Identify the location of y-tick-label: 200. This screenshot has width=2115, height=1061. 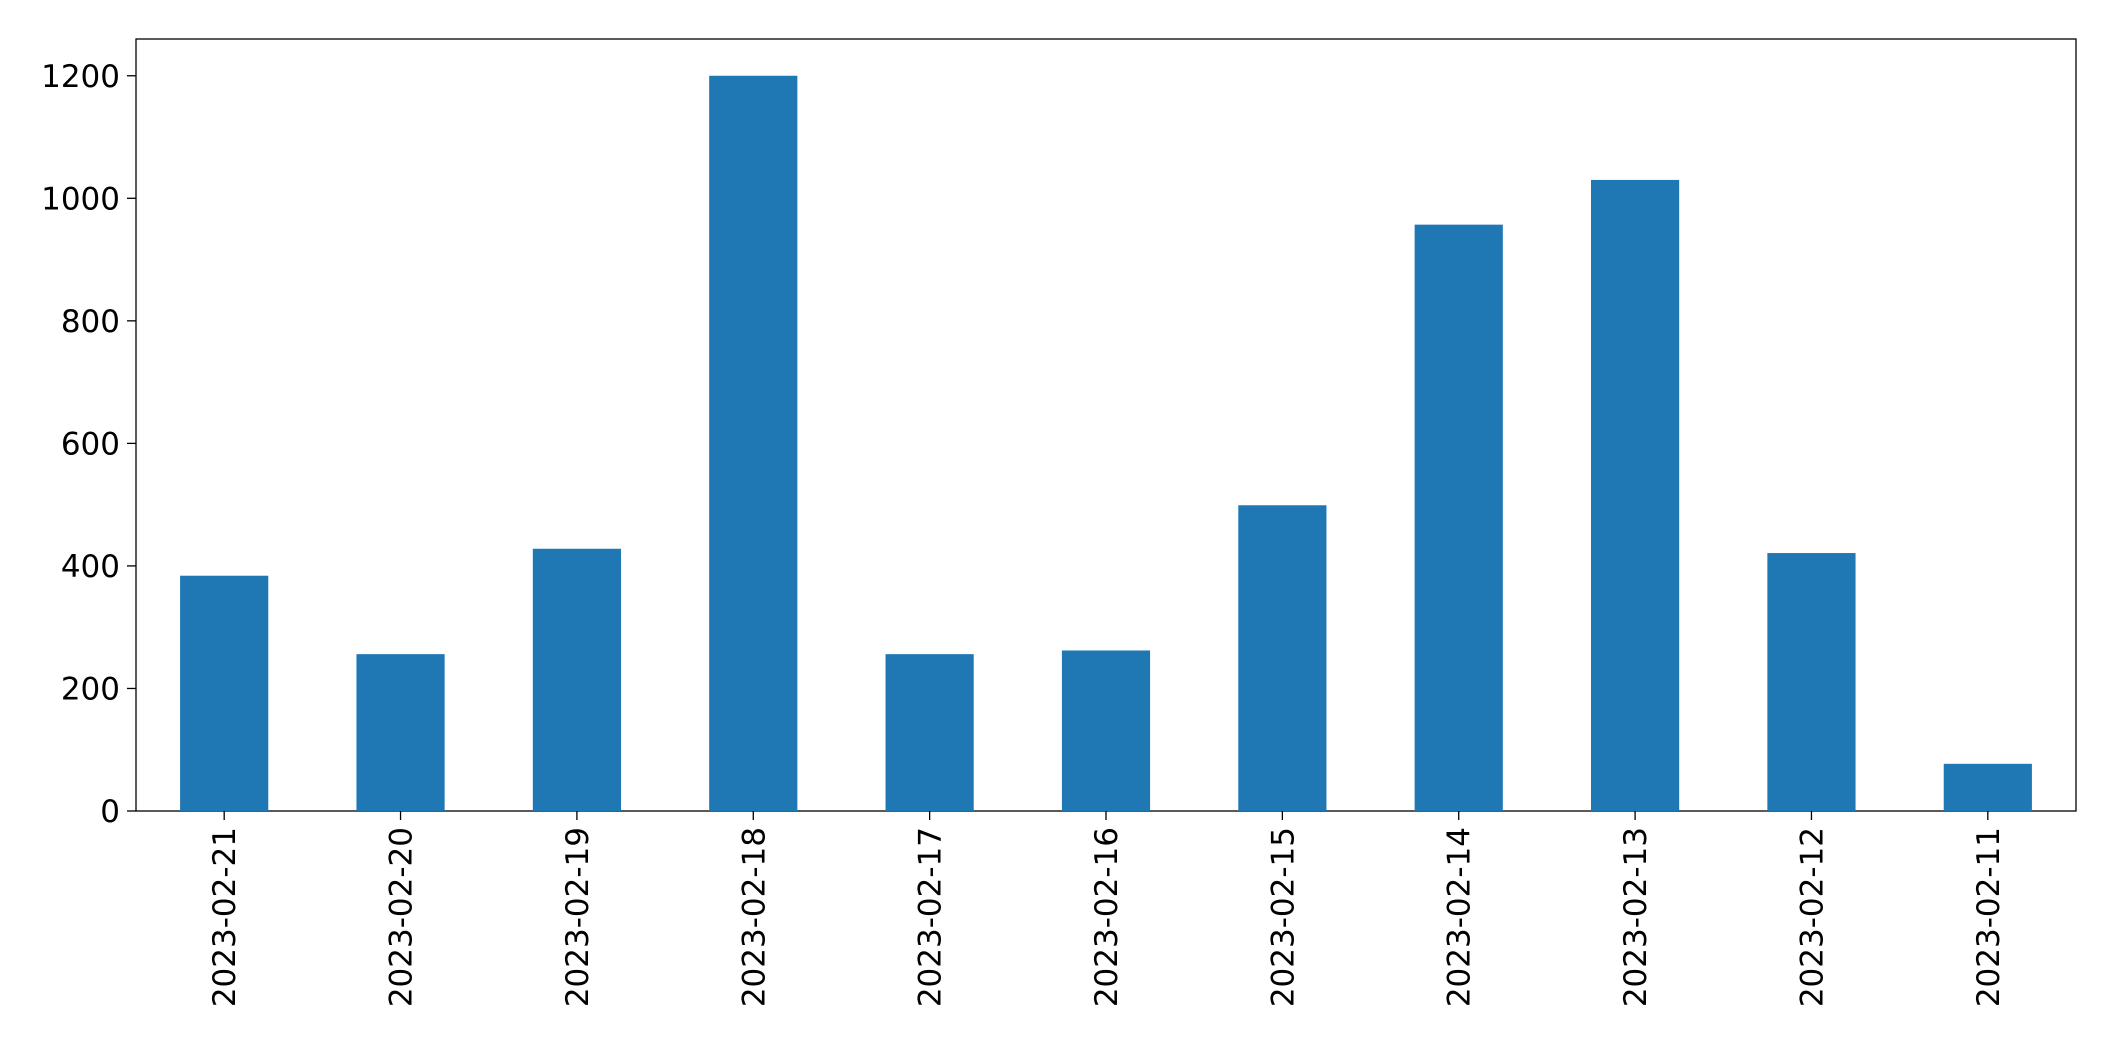
(90, 689).